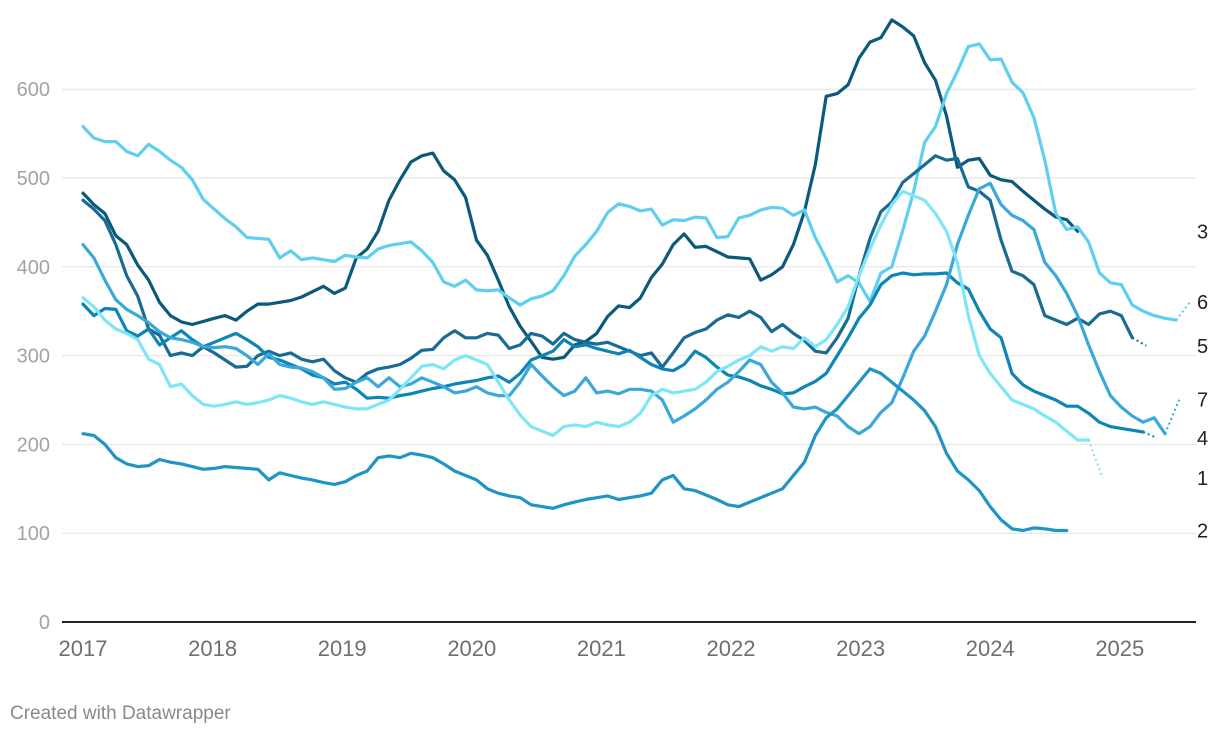  What do you see at coordinates (33, 179) in the screenshot?
I see `y-tick-label: 500` at bounding box center [33, 179].